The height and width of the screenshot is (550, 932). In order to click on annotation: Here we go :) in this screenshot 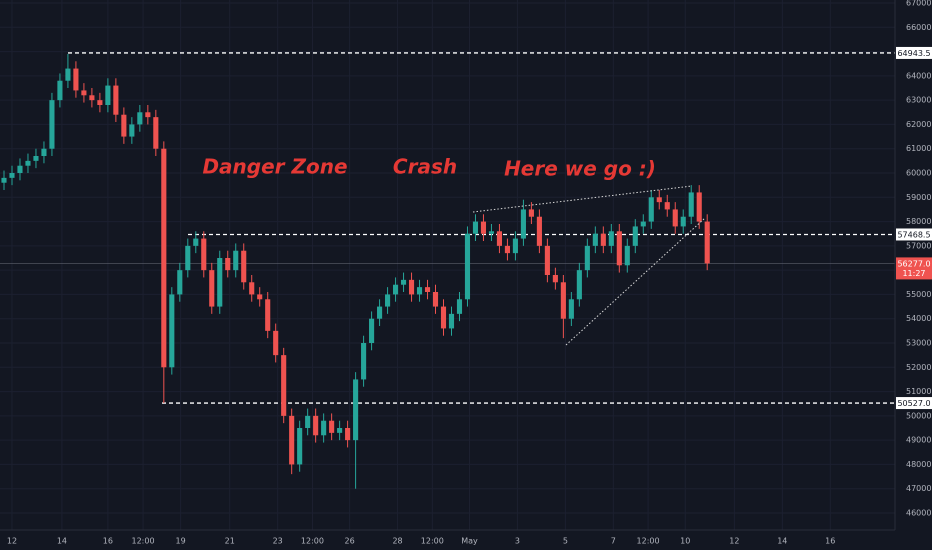, I will do `click(580, 169)`.